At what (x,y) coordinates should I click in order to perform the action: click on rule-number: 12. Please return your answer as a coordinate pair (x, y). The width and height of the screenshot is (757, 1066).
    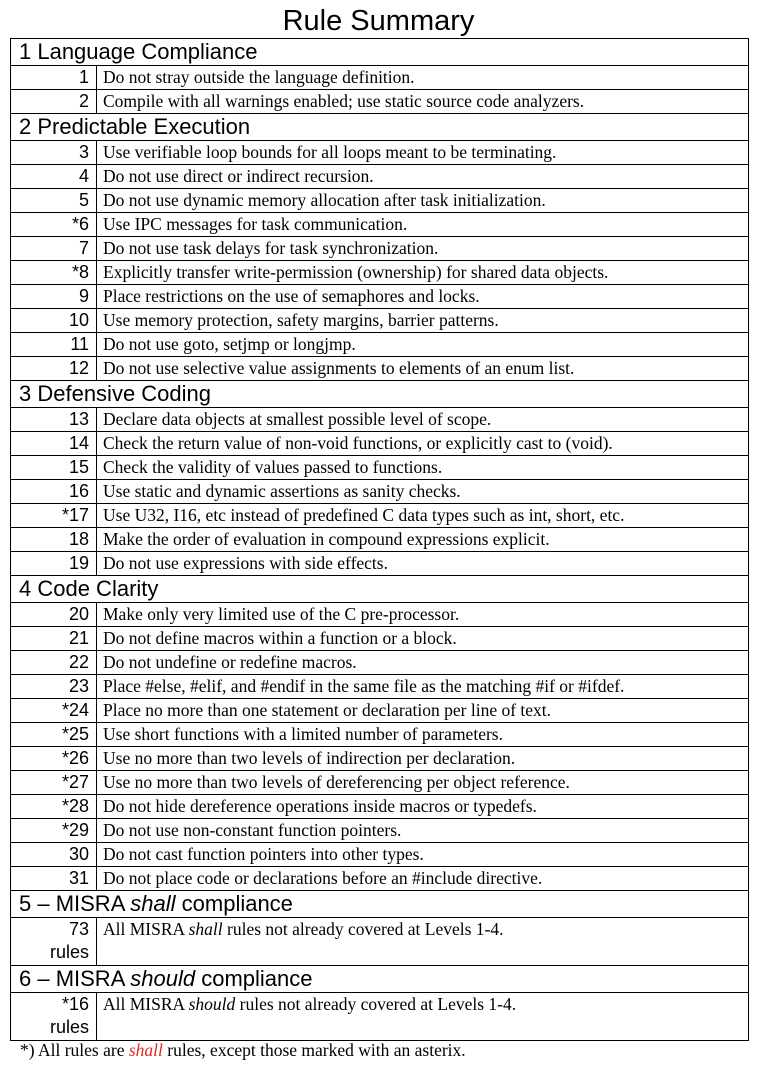
    Looking at the image, I should click on (53, 368).